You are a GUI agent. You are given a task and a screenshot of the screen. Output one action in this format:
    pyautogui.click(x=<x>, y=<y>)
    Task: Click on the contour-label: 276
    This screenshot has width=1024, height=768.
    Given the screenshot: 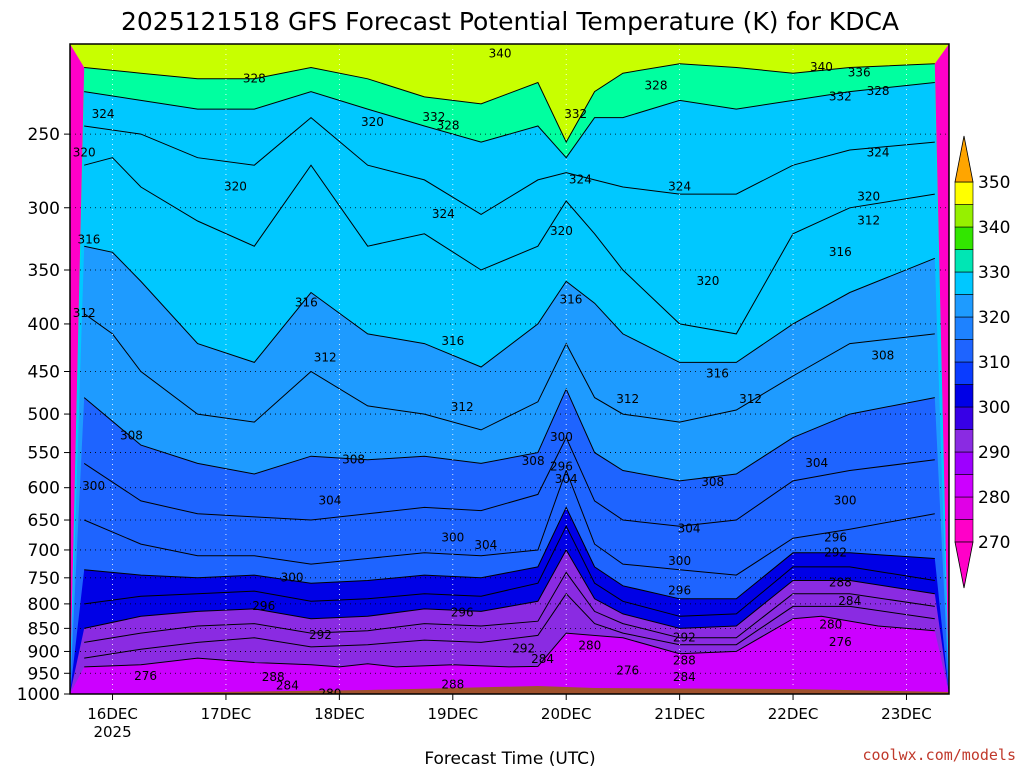 What is the action you would take?
    pyautogui.click(x=627, y=671)
    